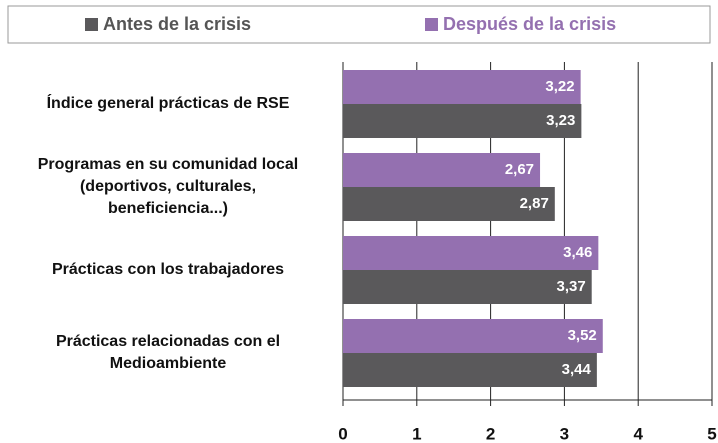  What do you see at coordinates (168, 269) in the screenshot?
I see `category-label: Prácticas con los trabajadores` at bounding box center [168, 269].